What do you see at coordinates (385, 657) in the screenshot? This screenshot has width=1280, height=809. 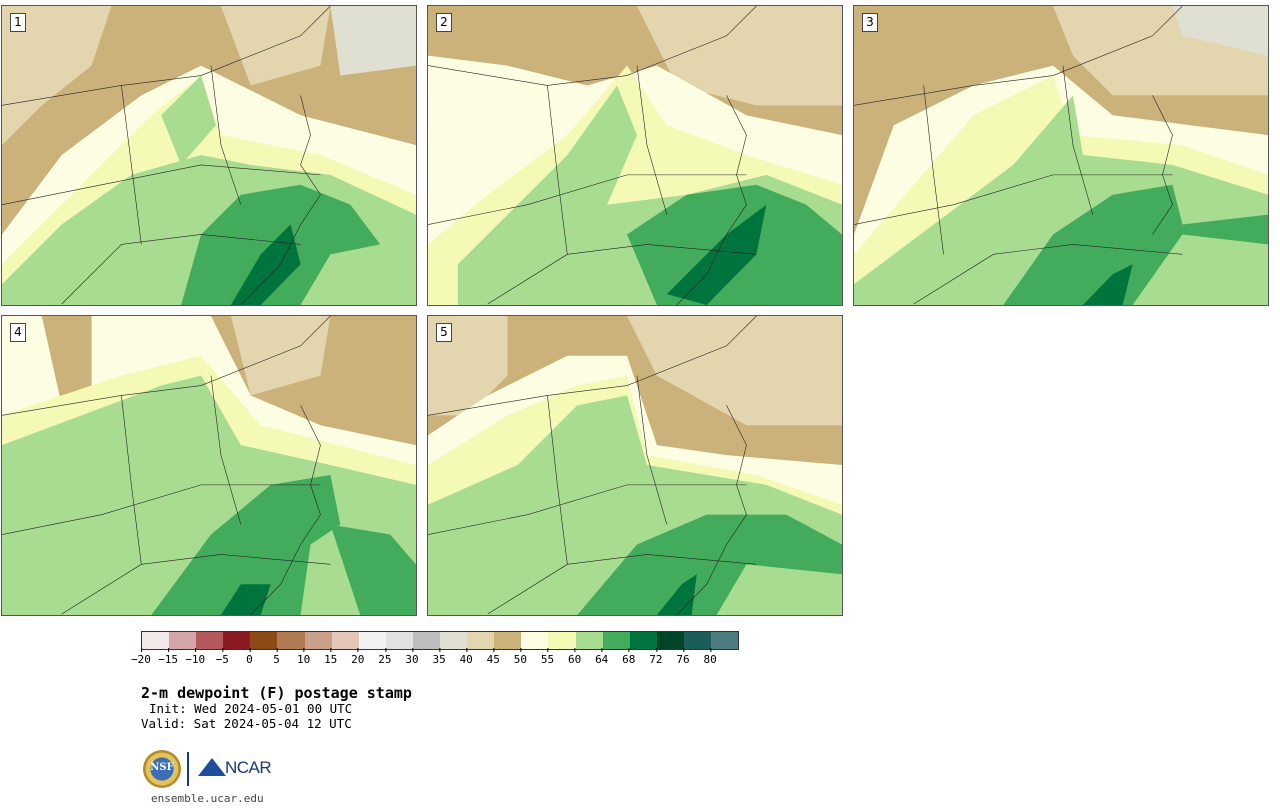 I see `colorbar-tick-label: 25` at bounding box center [385, 657].